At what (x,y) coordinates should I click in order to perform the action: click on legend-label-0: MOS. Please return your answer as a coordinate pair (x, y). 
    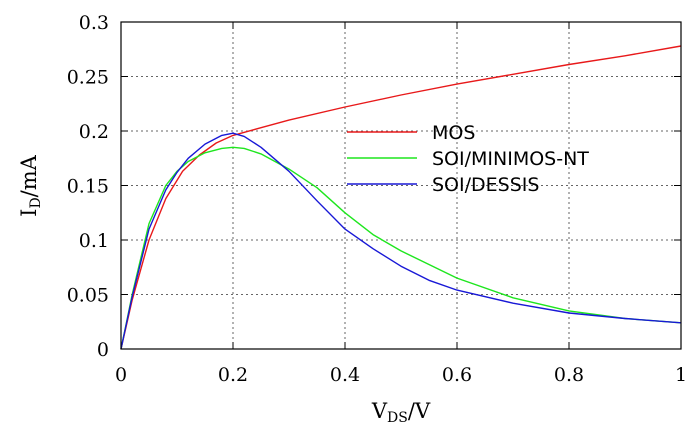
    Looking at the image, I should click on (453, 133).